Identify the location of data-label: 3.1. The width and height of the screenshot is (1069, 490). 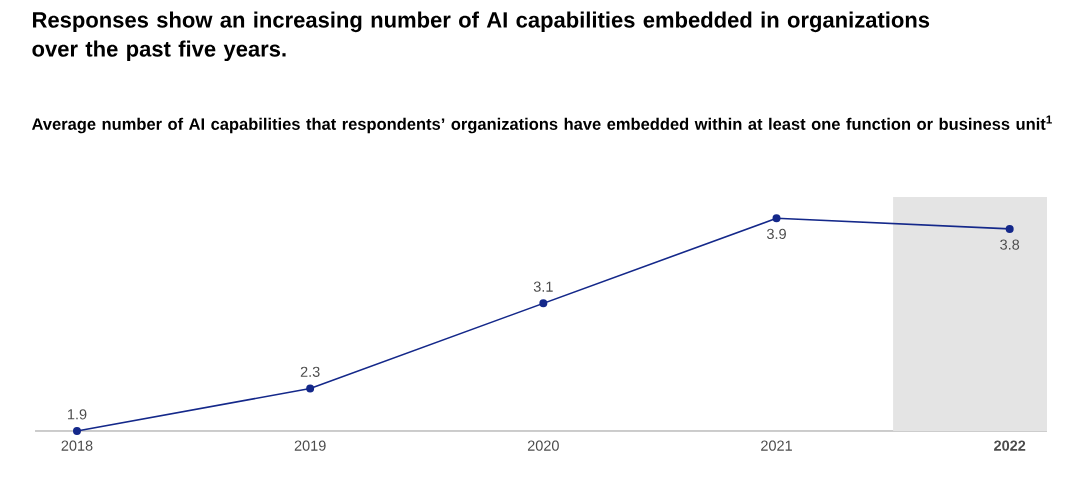
(543, 286).